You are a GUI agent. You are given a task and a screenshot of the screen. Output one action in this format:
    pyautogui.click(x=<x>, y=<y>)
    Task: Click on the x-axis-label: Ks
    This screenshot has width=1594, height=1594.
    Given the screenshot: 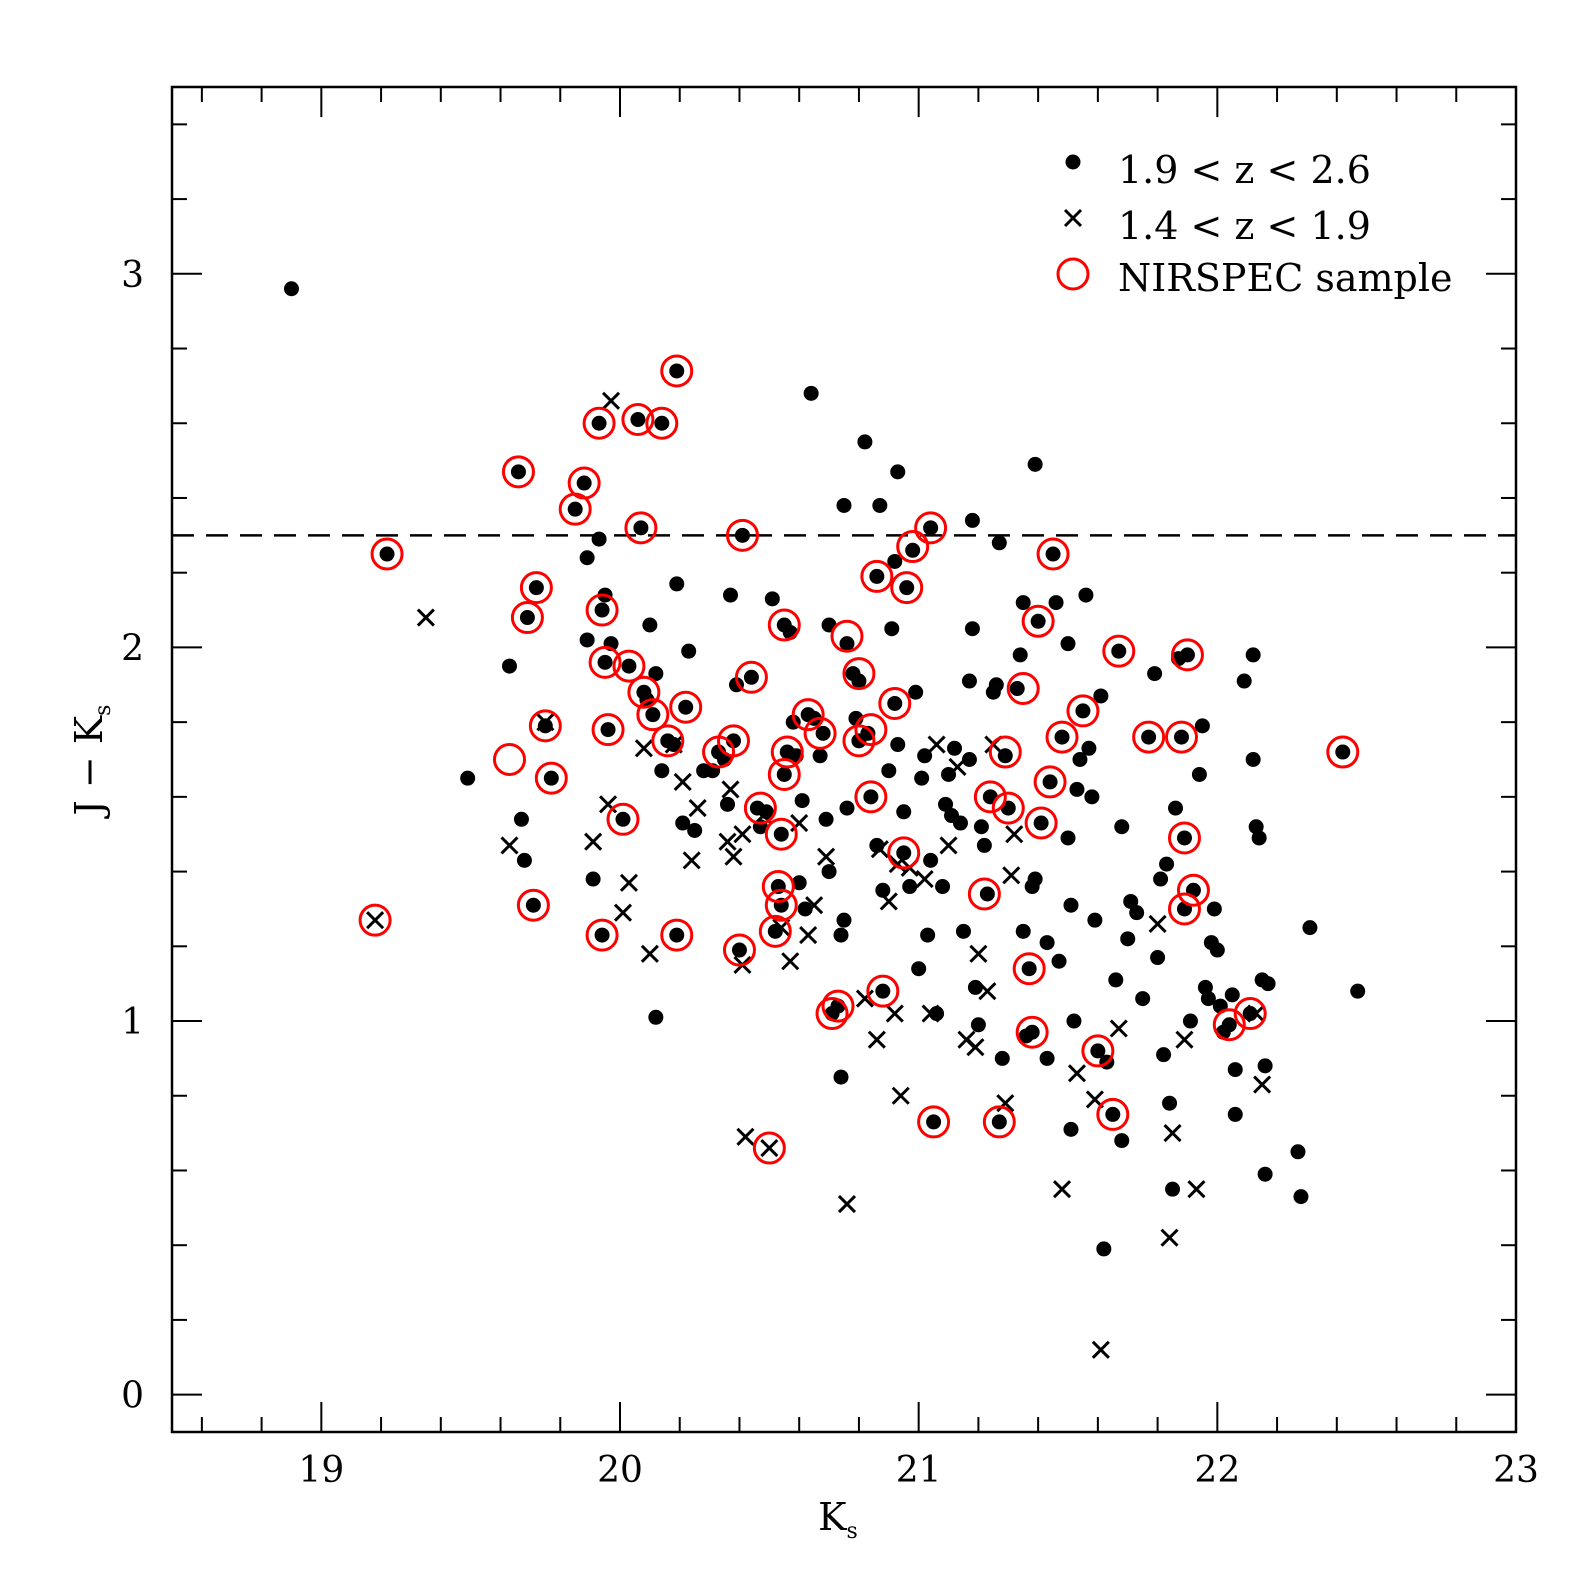 What is the action you would take?
    pyautogui.click(x=838, y=1519)
    